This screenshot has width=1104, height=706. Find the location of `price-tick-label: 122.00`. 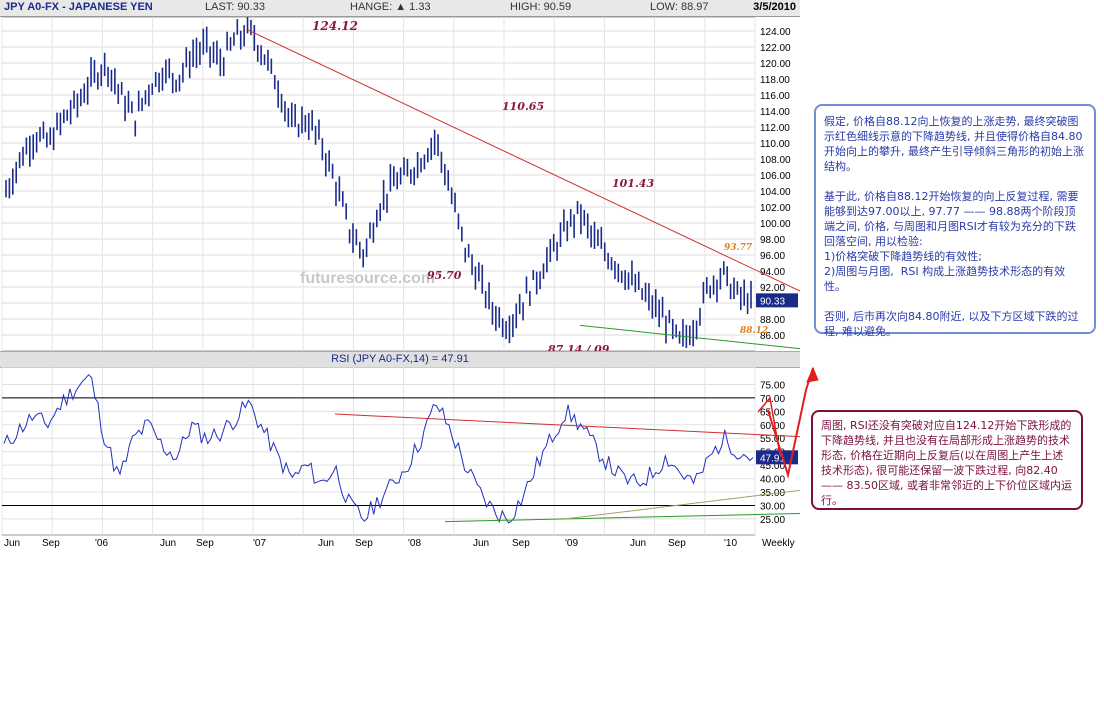

price-tick-label: 122.00 is located at coordinates (775, 48).